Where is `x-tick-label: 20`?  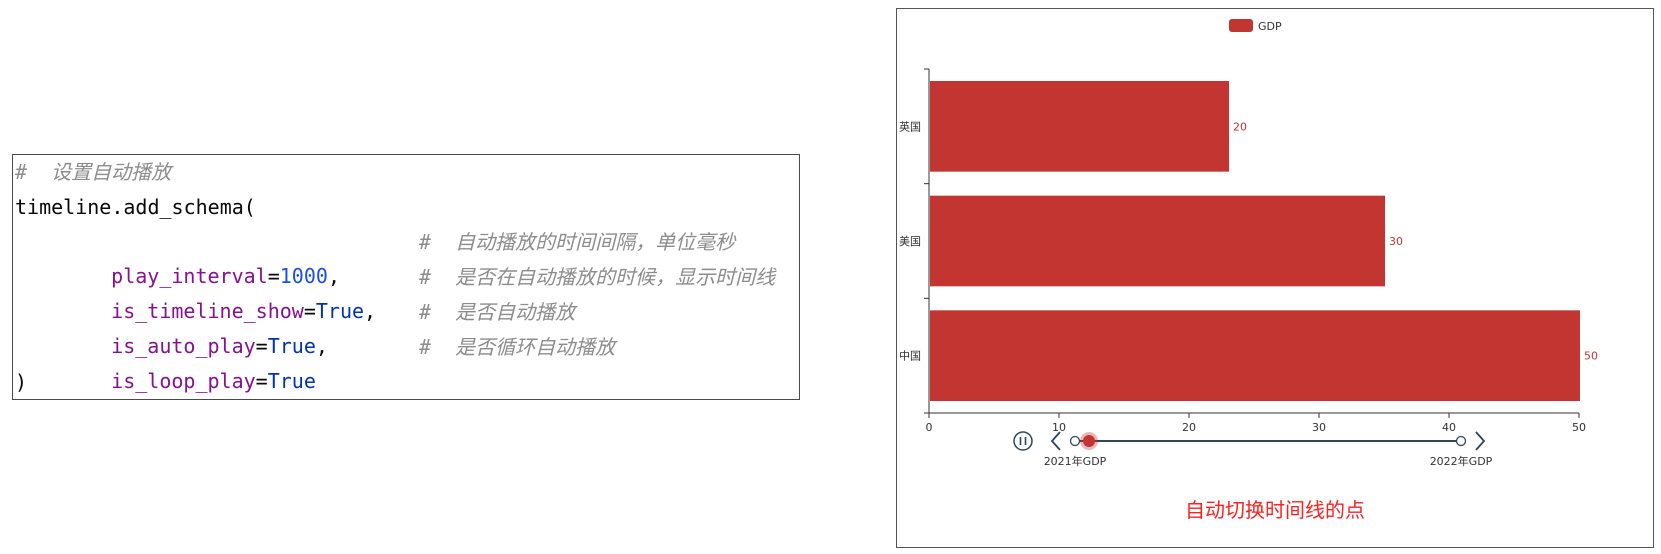
x-tick-label: 20 is located at coordinates (1189, 427).